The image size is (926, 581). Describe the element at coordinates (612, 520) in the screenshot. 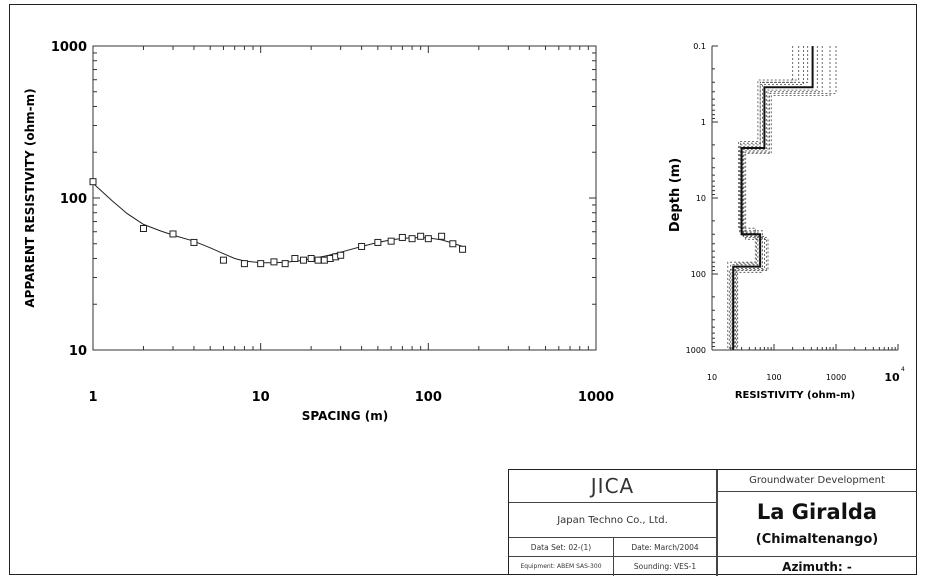

I see `company-name: Japan Techno Co., Ltd.` at that location.